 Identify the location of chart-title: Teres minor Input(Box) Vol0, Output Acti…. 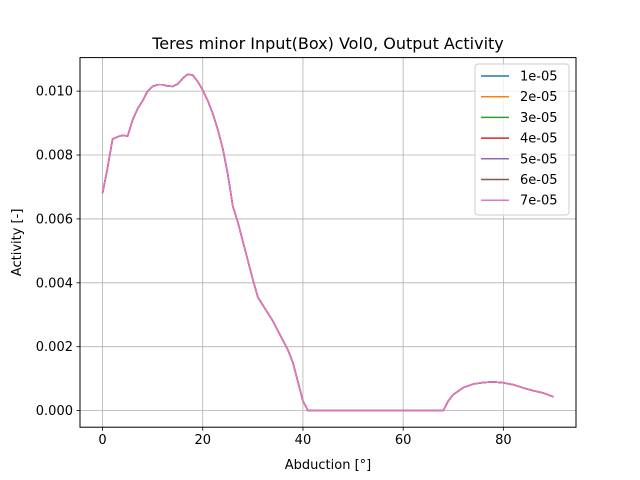
(327, 43).